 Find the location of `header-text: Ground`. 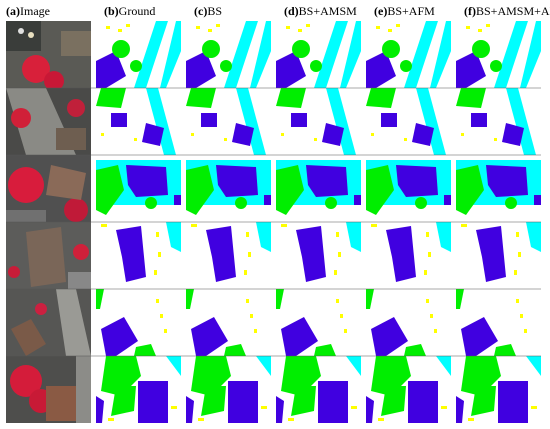

header-text: Ground is located at coordinates (137, 11).